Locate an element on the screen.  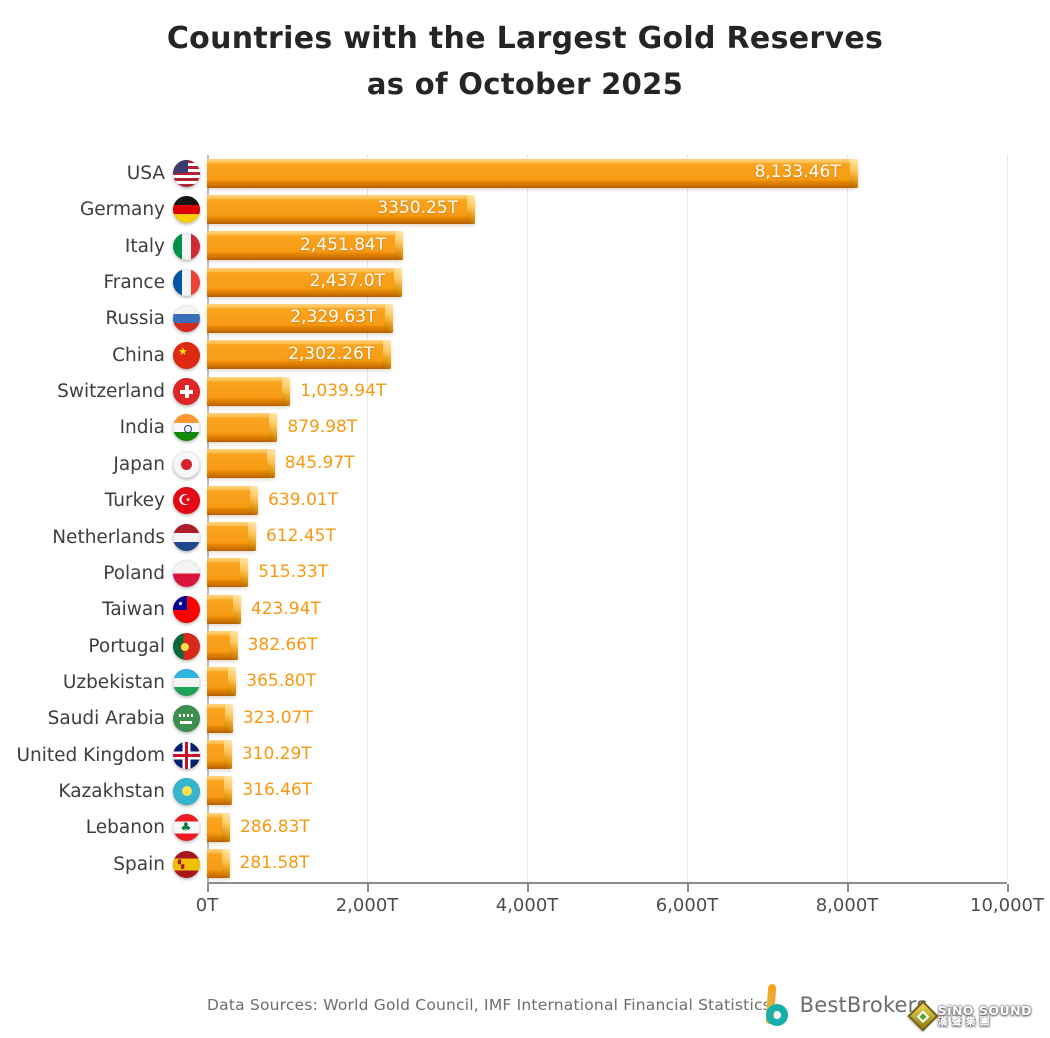
row-label-cell: Uzbekistan is located at coordinates (103, 682).